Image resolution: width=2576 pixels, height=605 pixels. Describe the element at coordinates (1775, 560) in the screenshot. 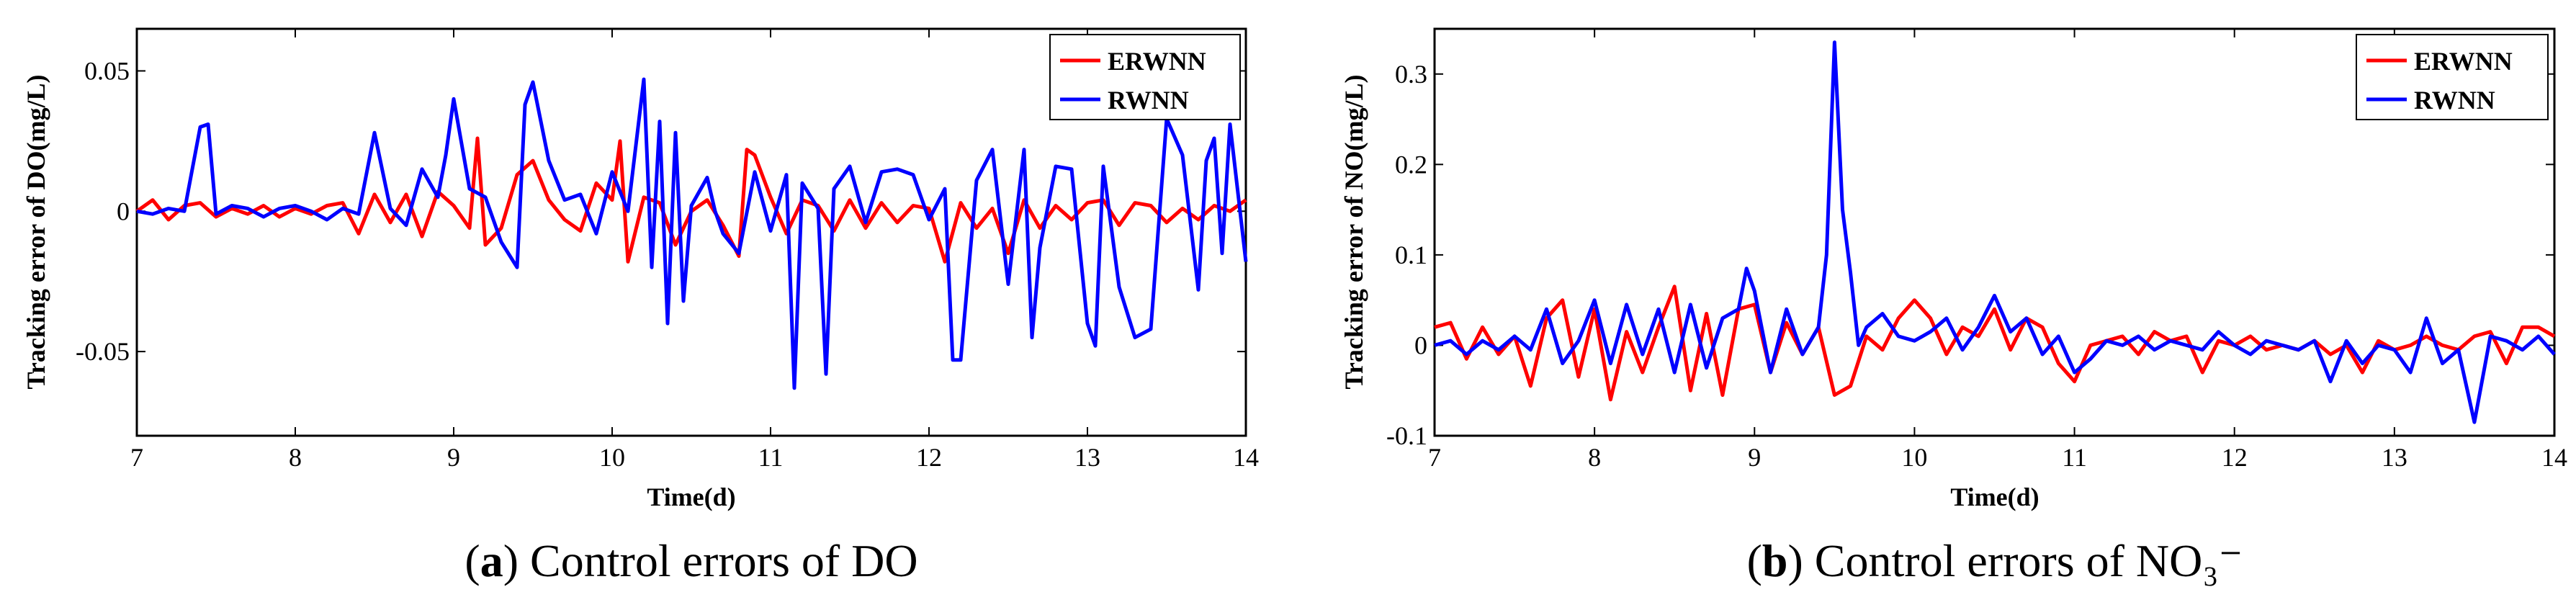

I see `caption-b-letter: b` at that location.